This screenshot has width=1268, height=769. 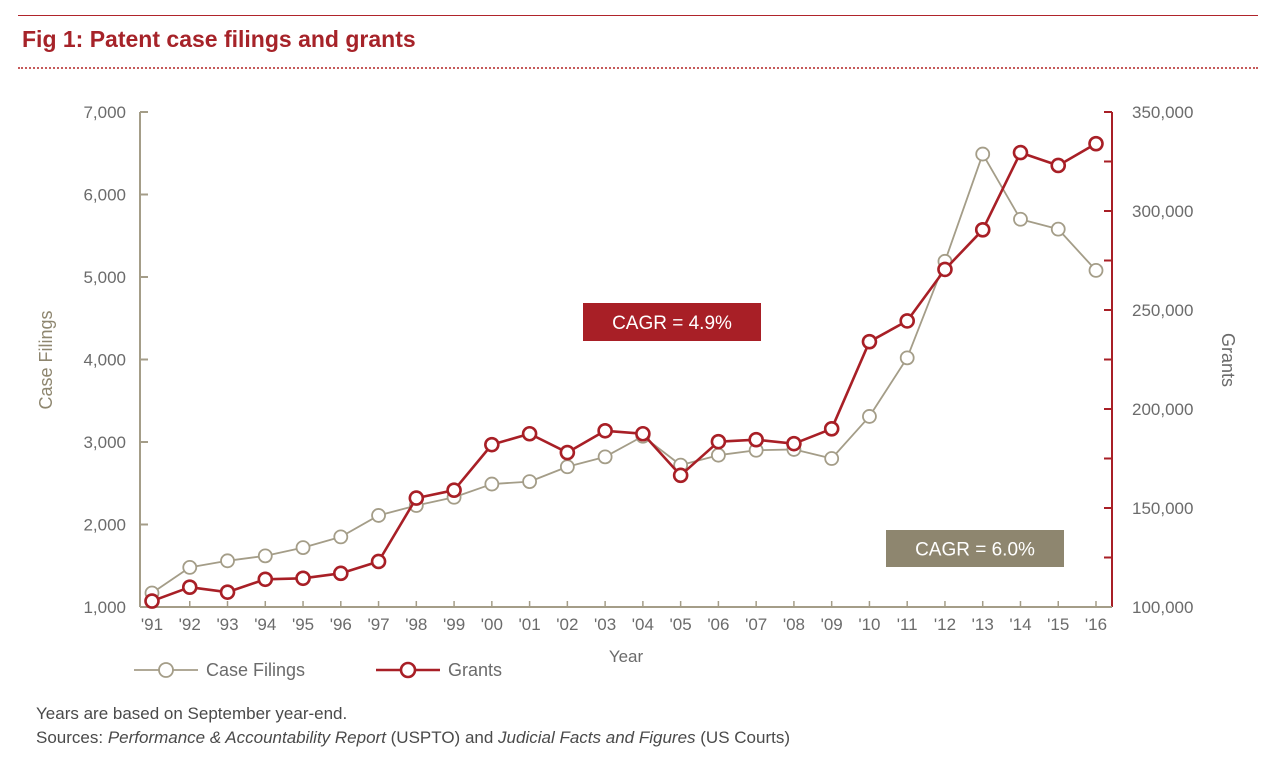 I want to click on x-tick-label: '97, so click(x=378, y=624).